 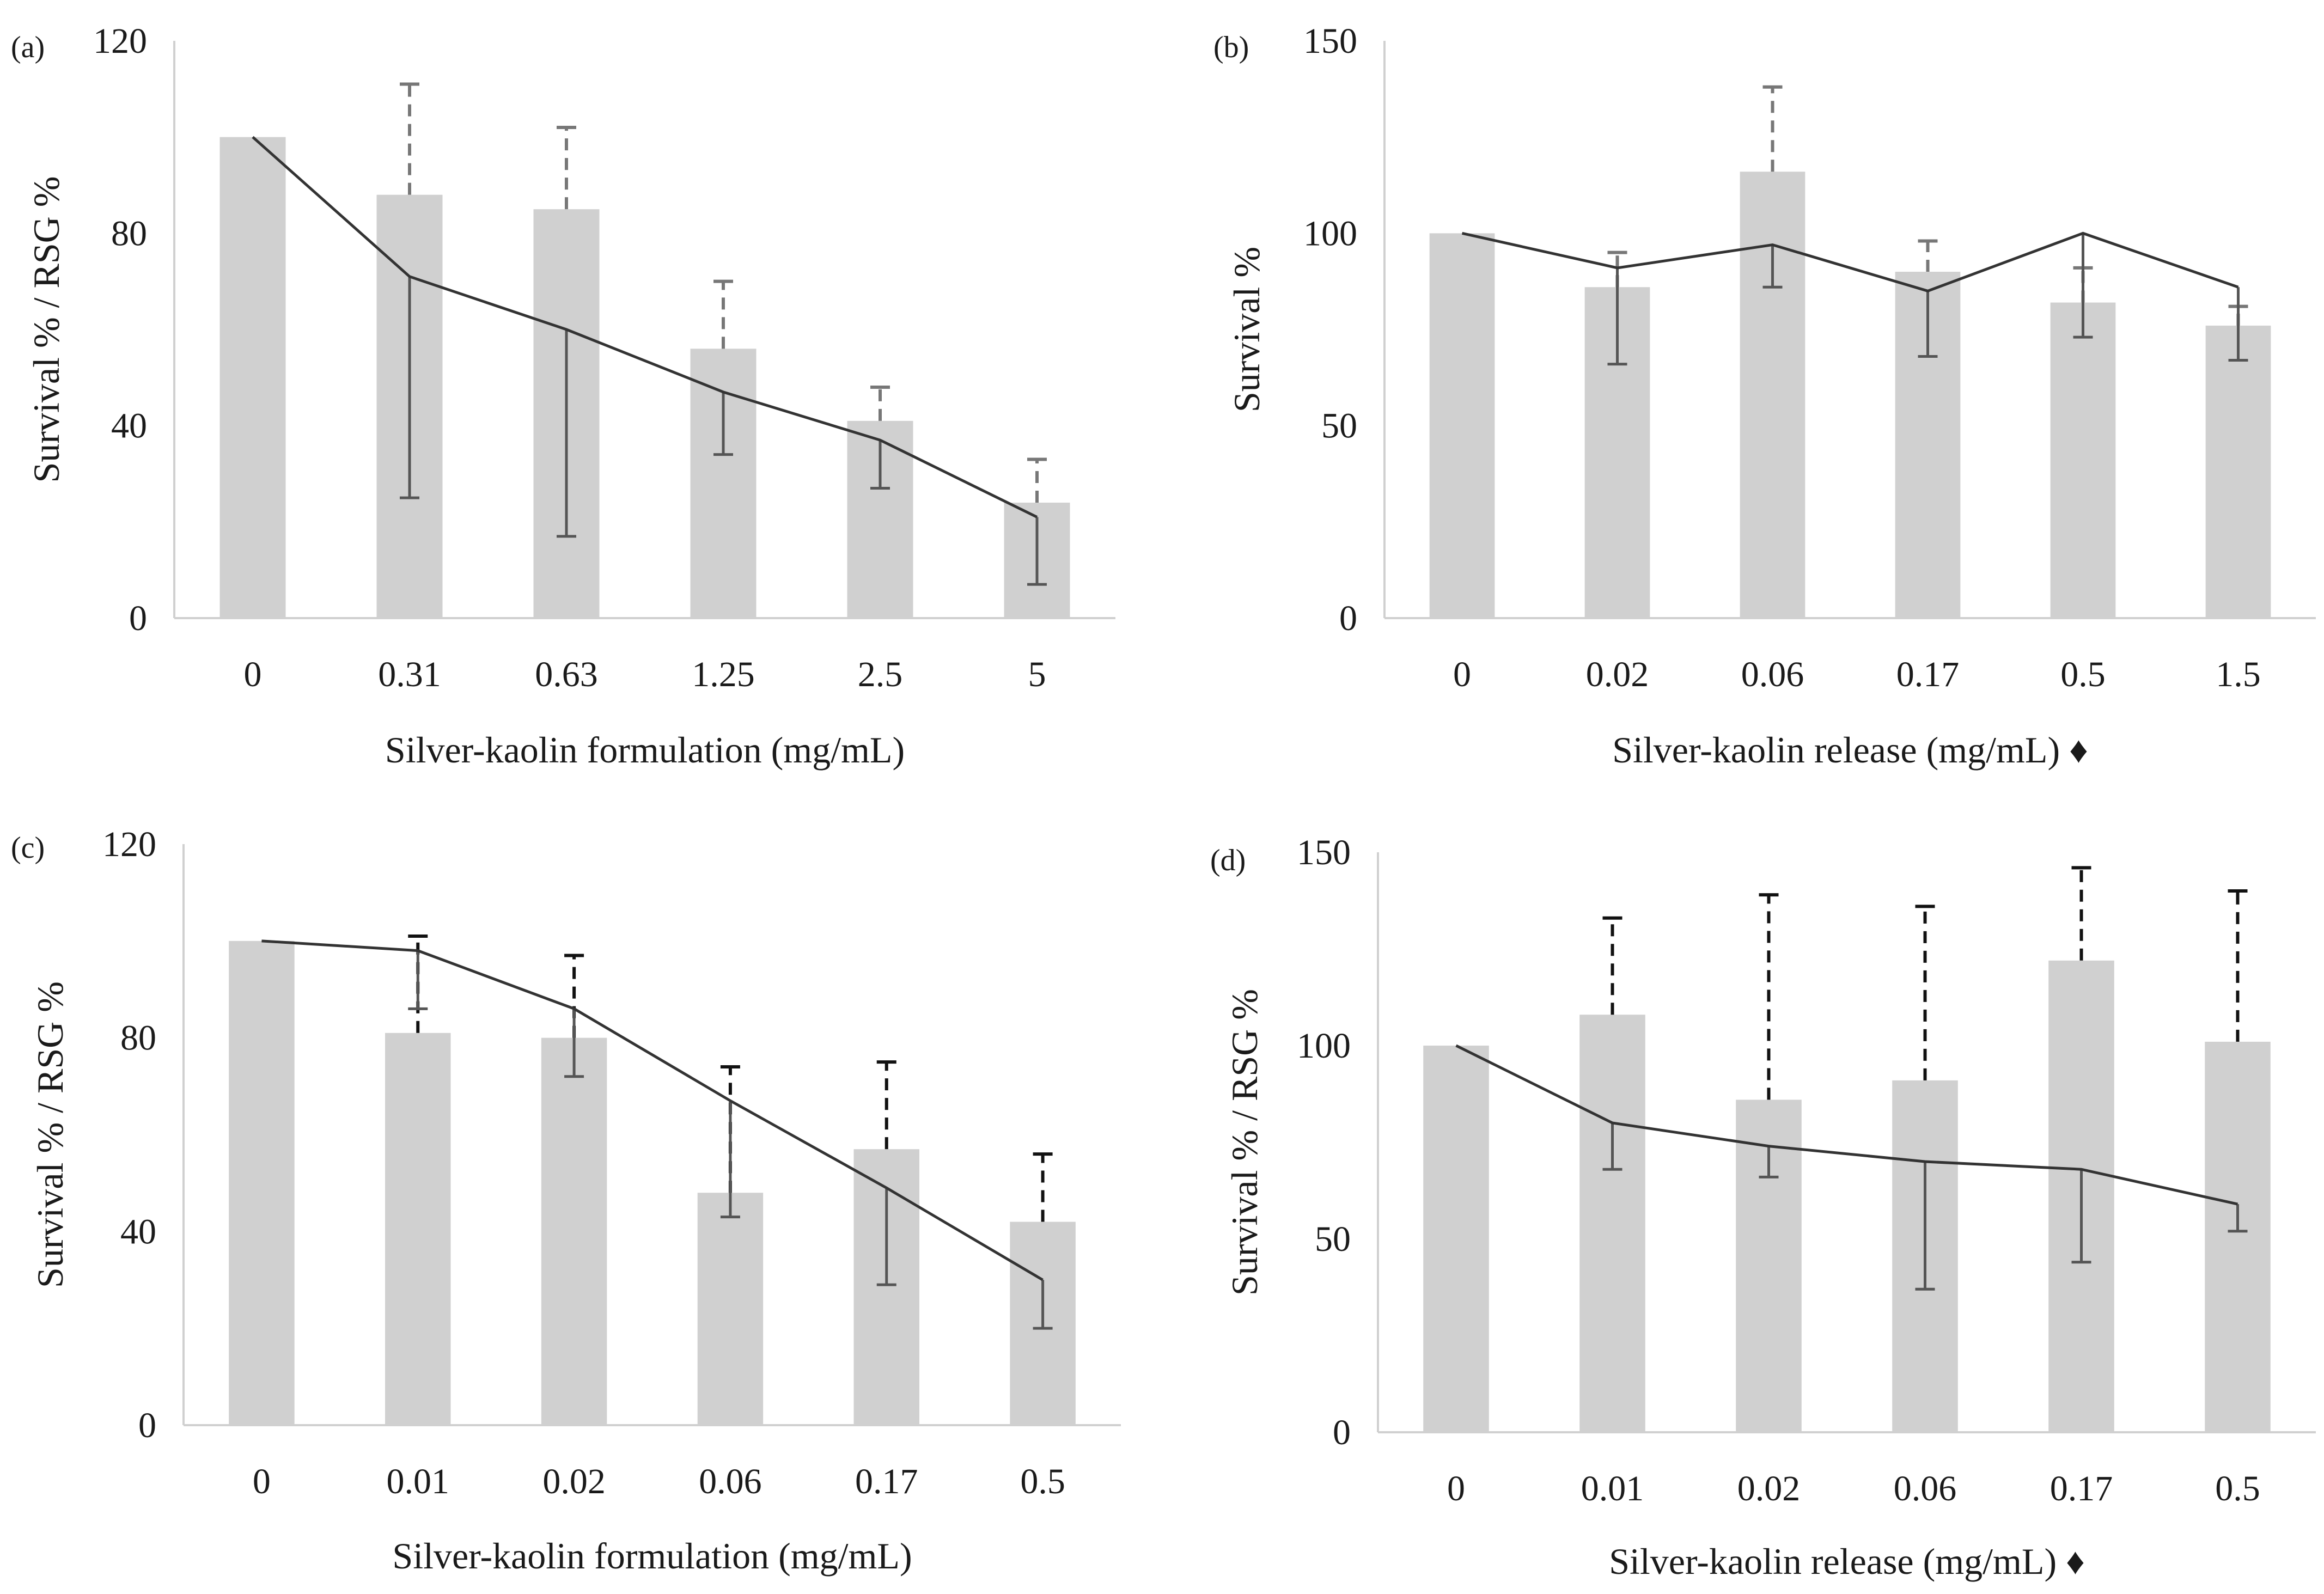 What do you see at coordinates (1228, 860) in the screenshot?
I see `panel-label: (d)` at bounding box center [1228, 860].